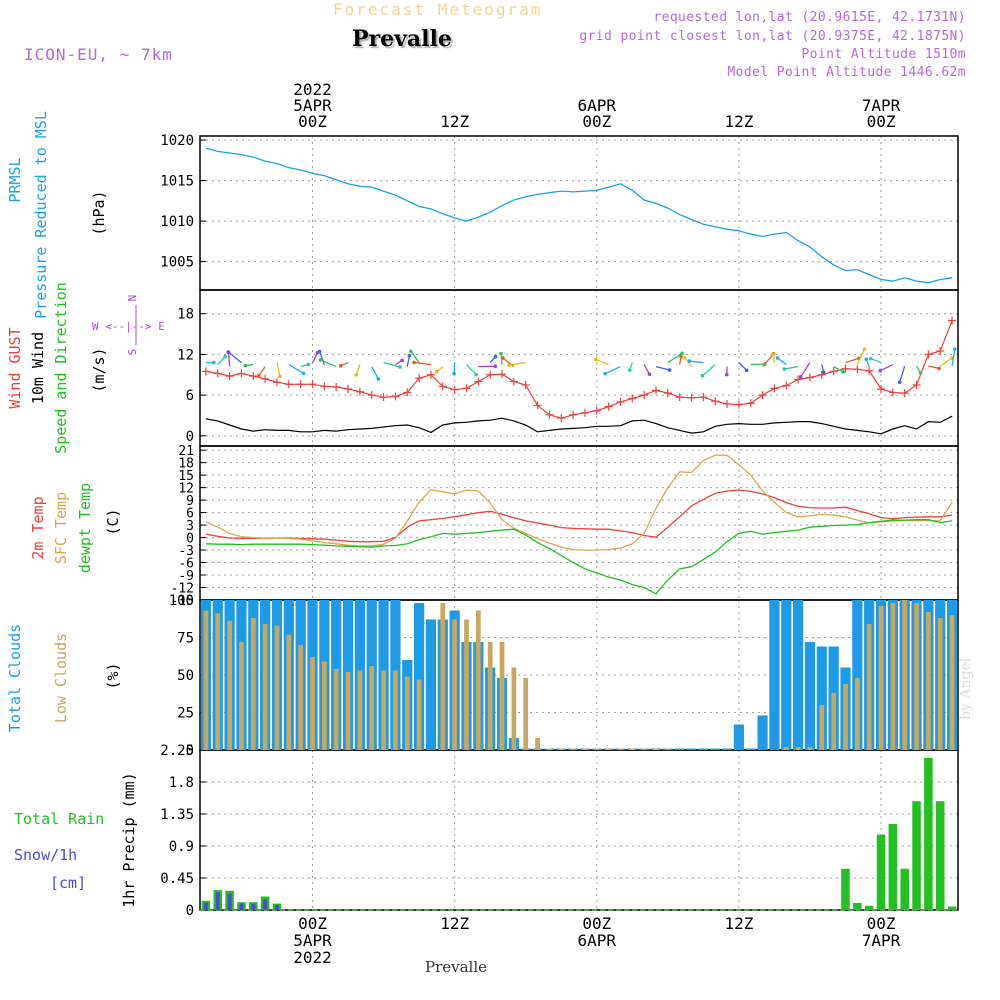  Describe the element at coordinates (438, 9) in the screenshot. I see `product-title: Forecast Meteogram` at that location.